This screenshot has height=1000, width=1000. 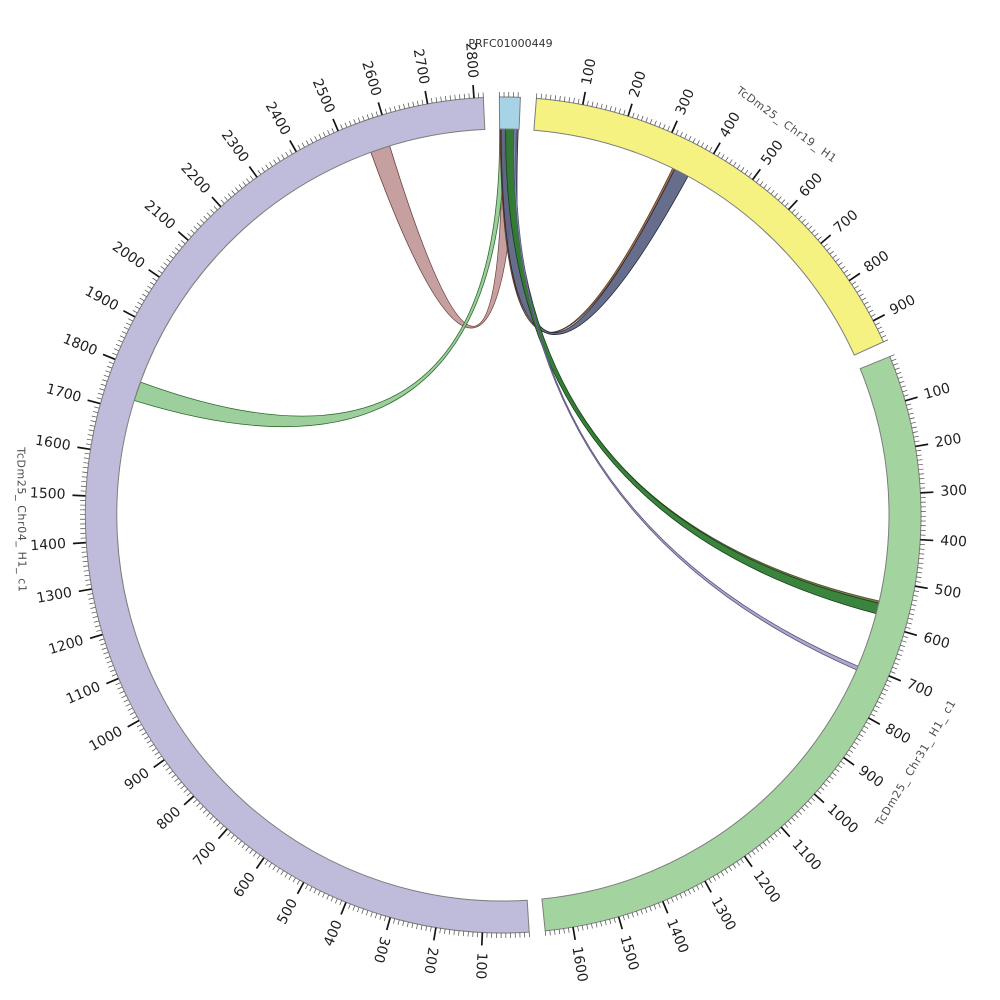 What do you see at coordinates (902, 305) in the screenshot?
I see `tick-label-TcDm25_Chr19_H1-900: 900` at bounding box center [902, 305].